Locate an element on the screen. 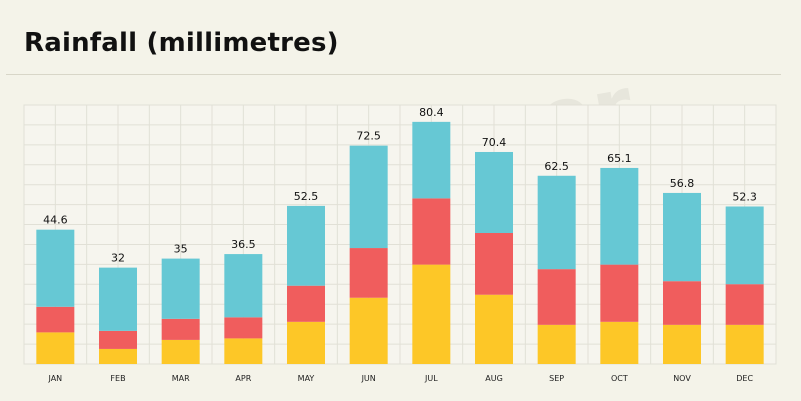  x-tick-label-sep: SEP is located at coordinates (556, 378).